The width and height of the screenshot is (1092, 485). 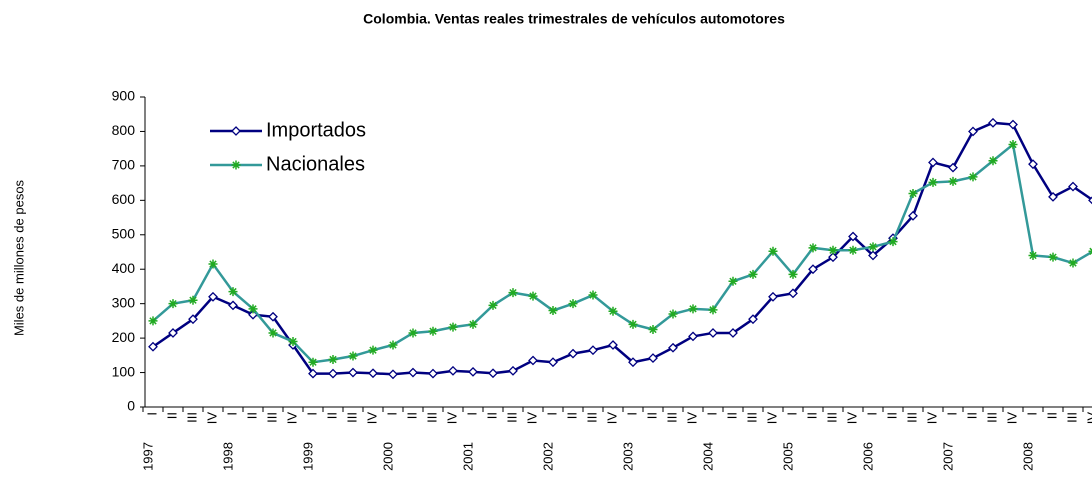 What do you see at coordinates (867, 456) in the screenshot?
I see `year-label: 2006` at bounding box center [867, 456].